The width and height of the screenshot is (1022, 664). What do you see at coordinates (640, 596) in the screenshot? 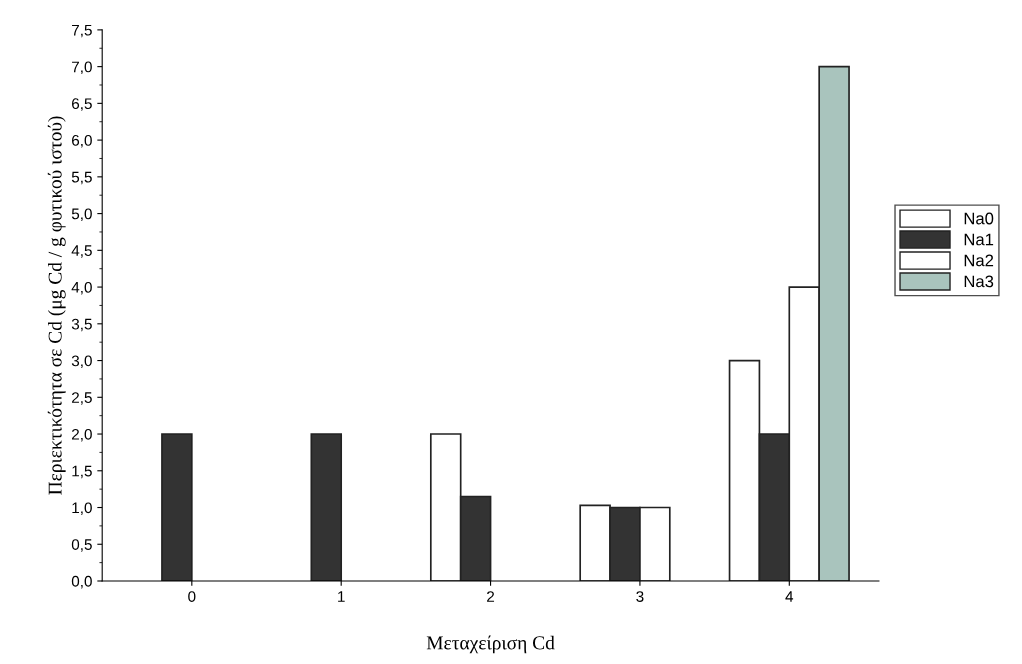
I see `x-tick-label: 3` at bounding box center [640, 596].